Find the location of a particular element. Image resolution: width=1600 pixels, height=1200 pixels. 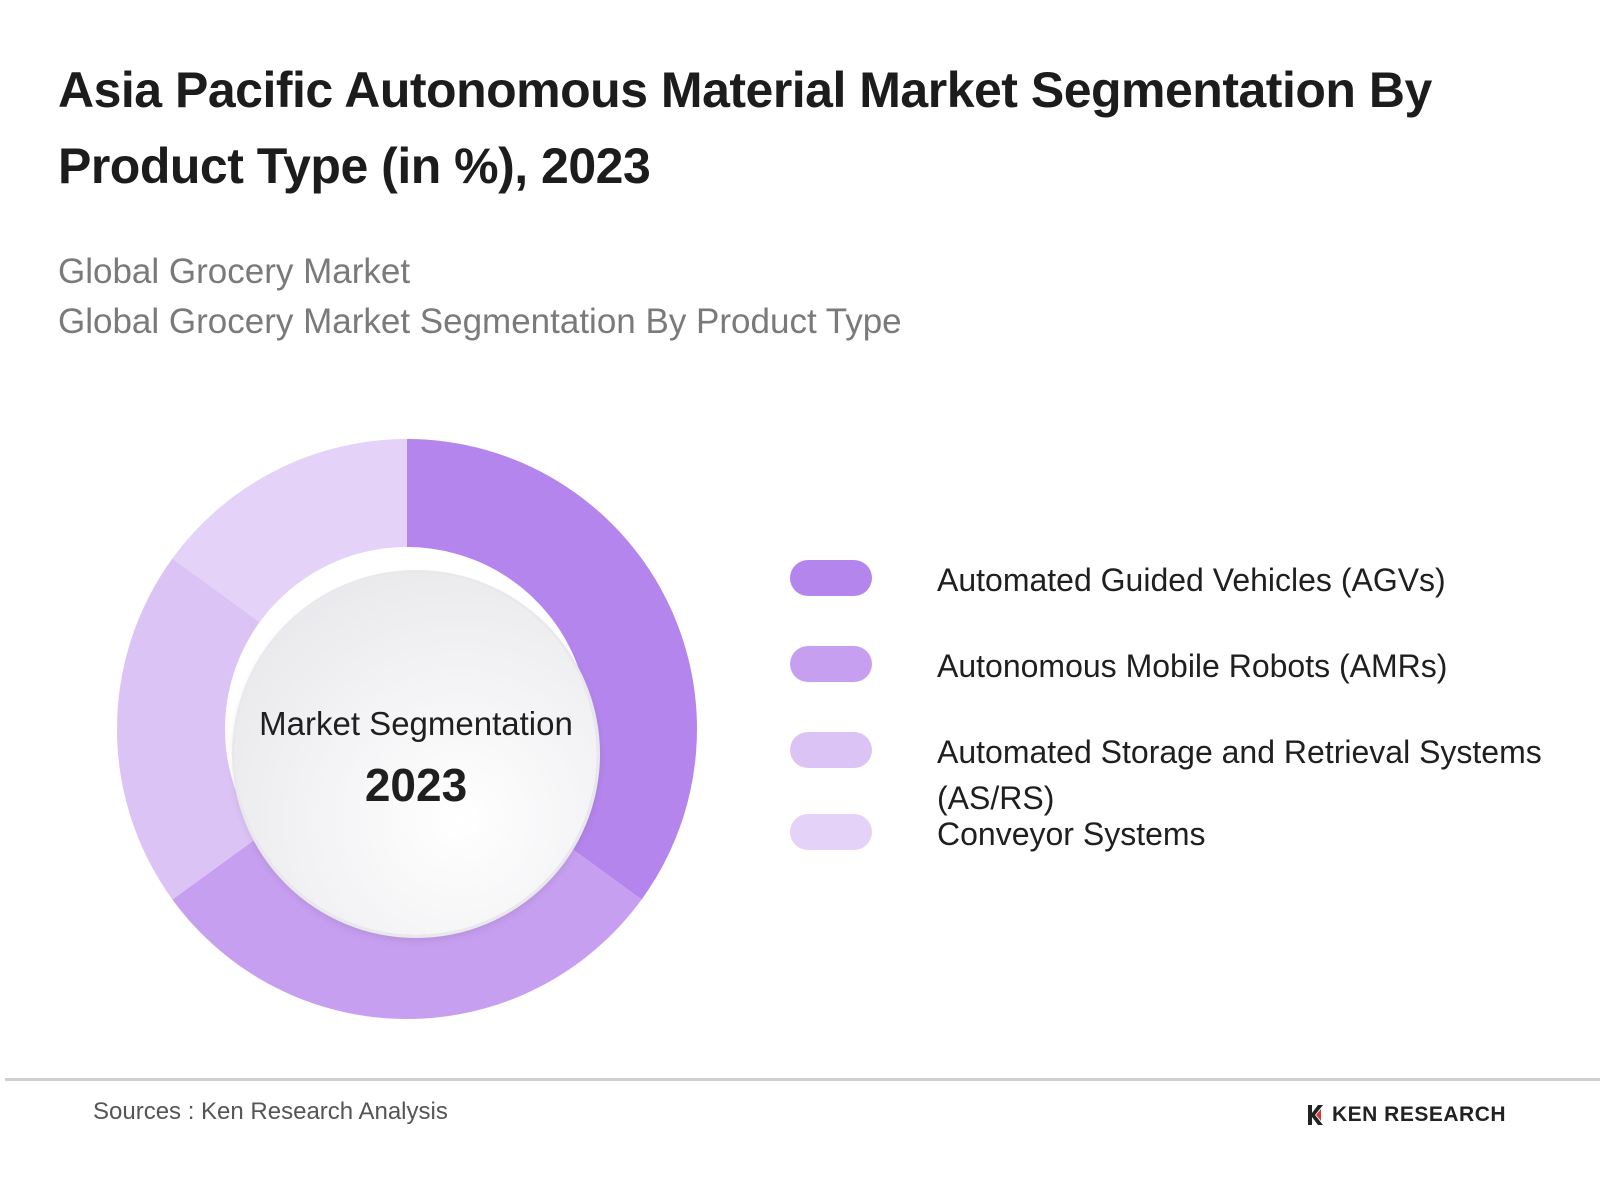

legend-label: Conveyor Systems is located at coordinates (1071, 834).